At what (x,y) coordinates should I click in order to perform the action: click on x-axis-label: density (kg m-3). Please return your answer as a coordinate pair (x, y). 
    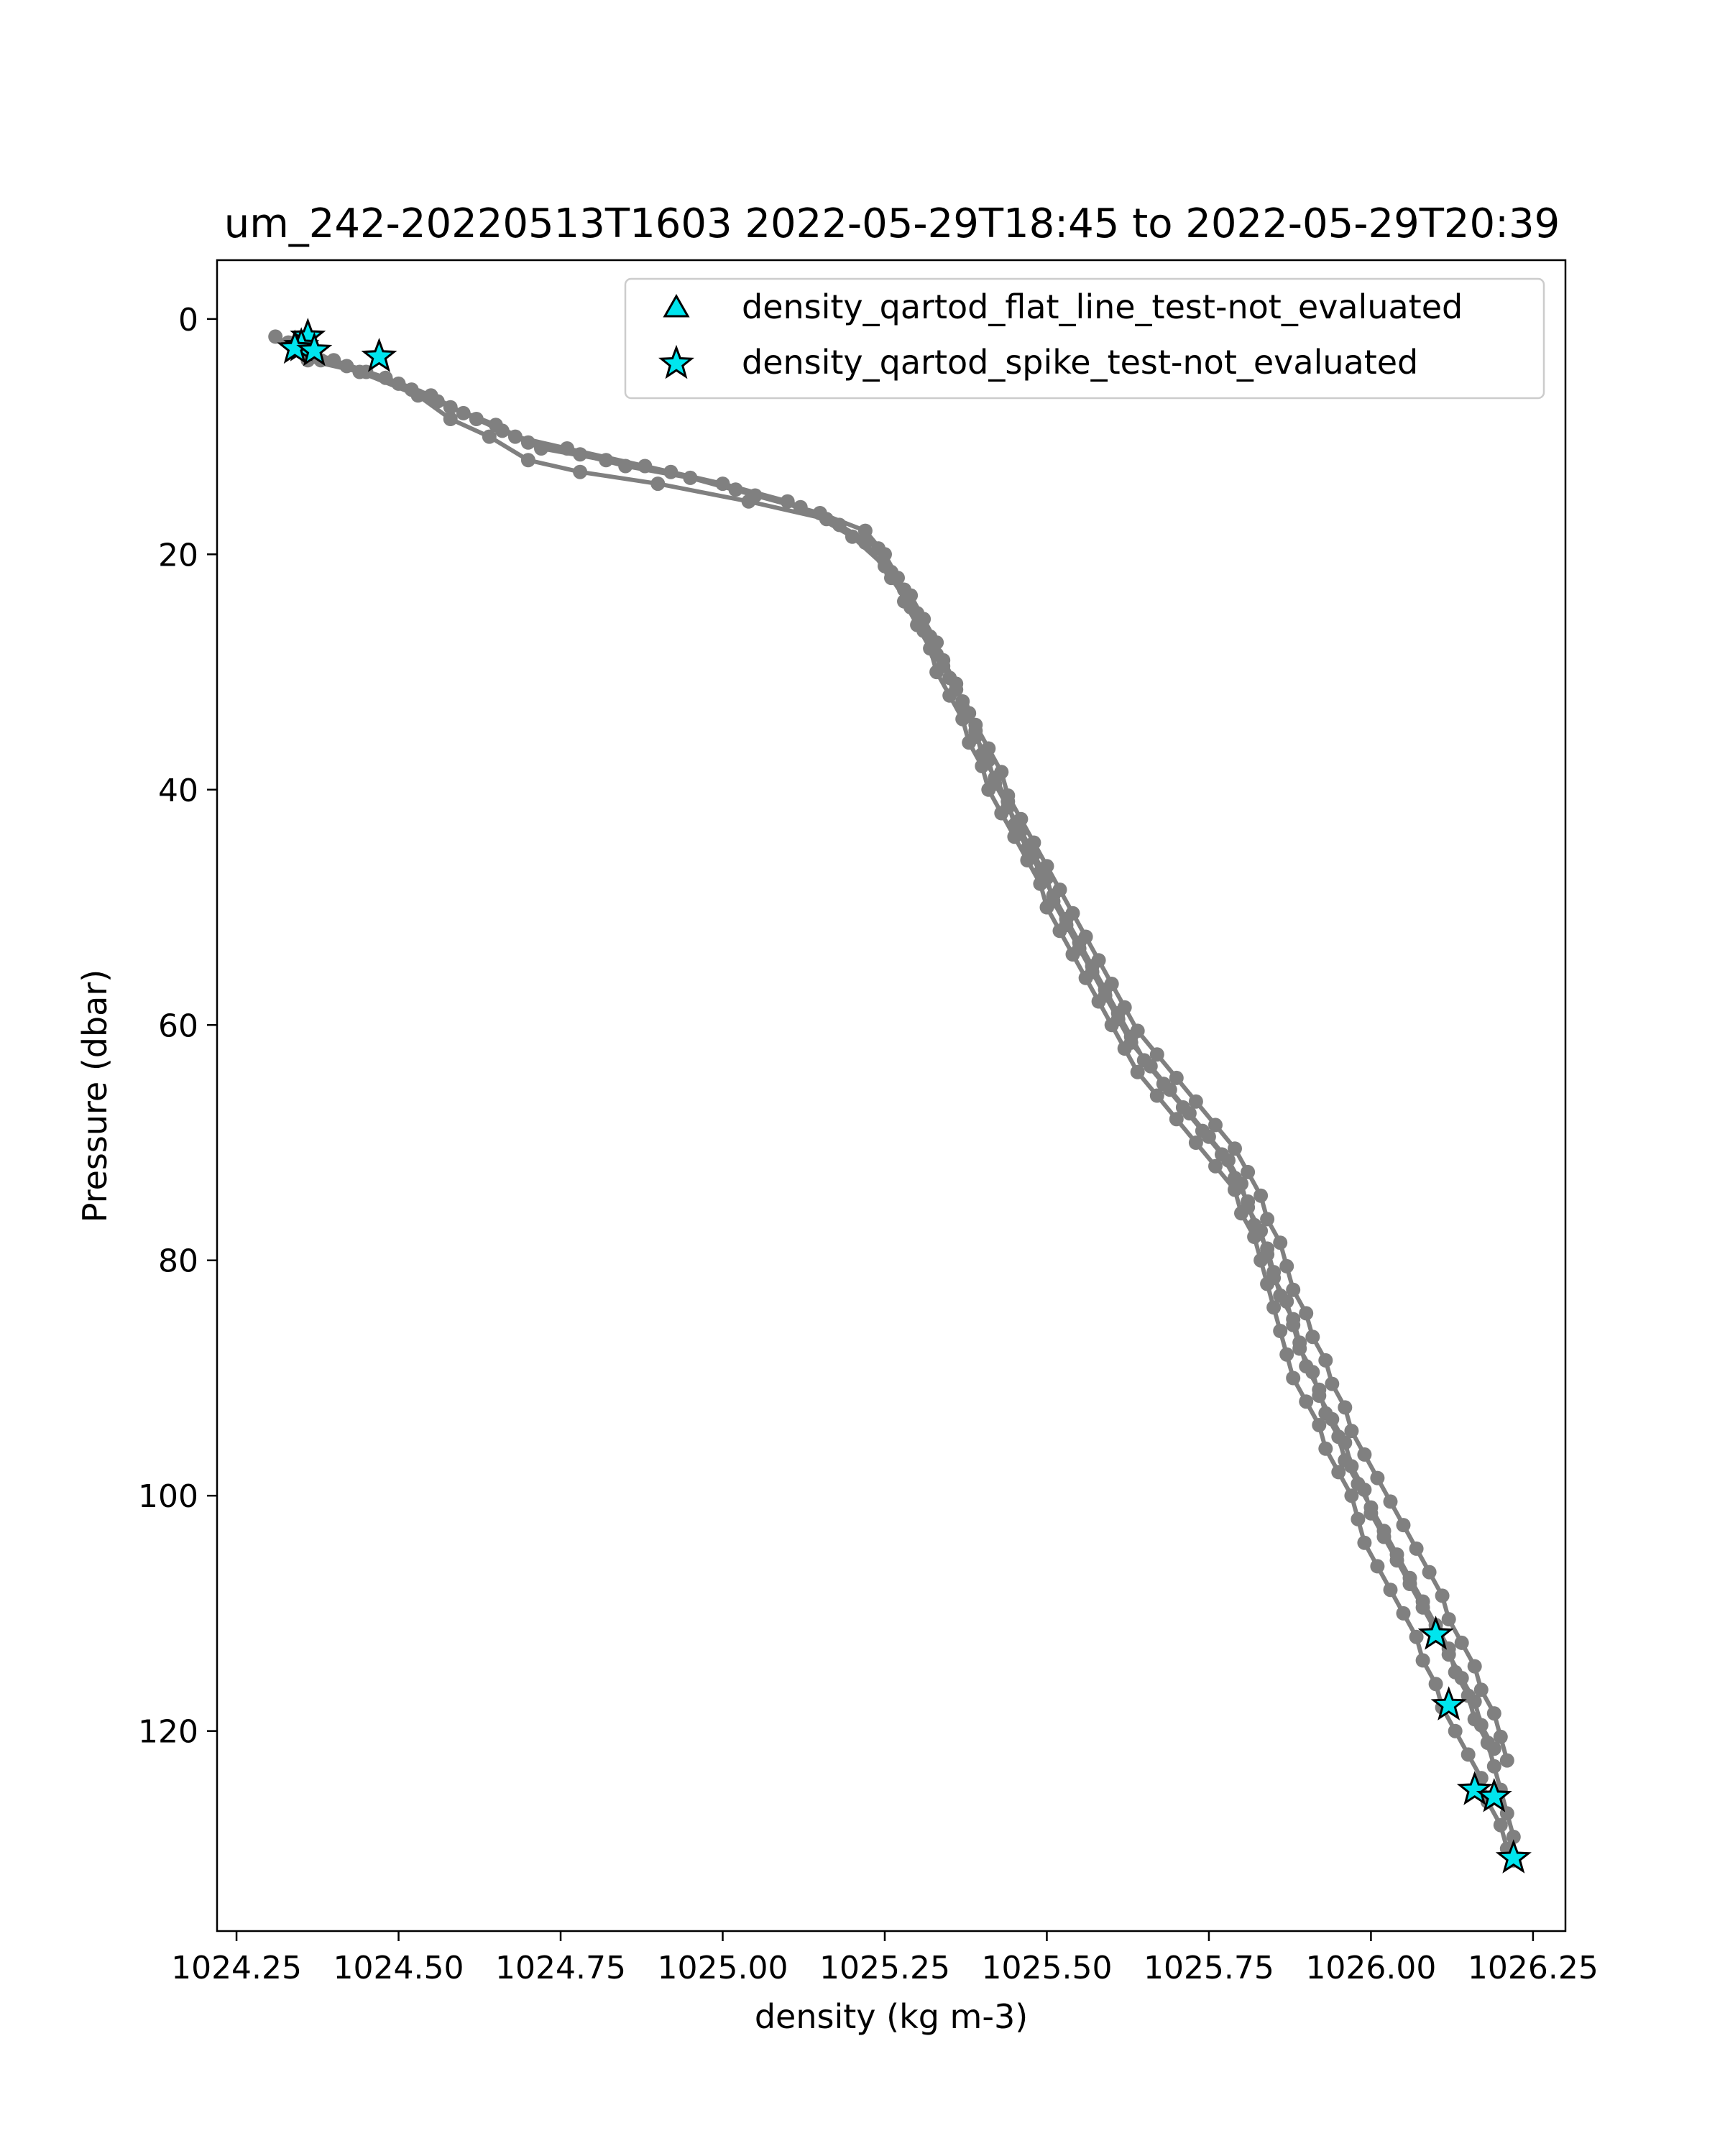
    Looking at the image, I should click on (891, 2017).